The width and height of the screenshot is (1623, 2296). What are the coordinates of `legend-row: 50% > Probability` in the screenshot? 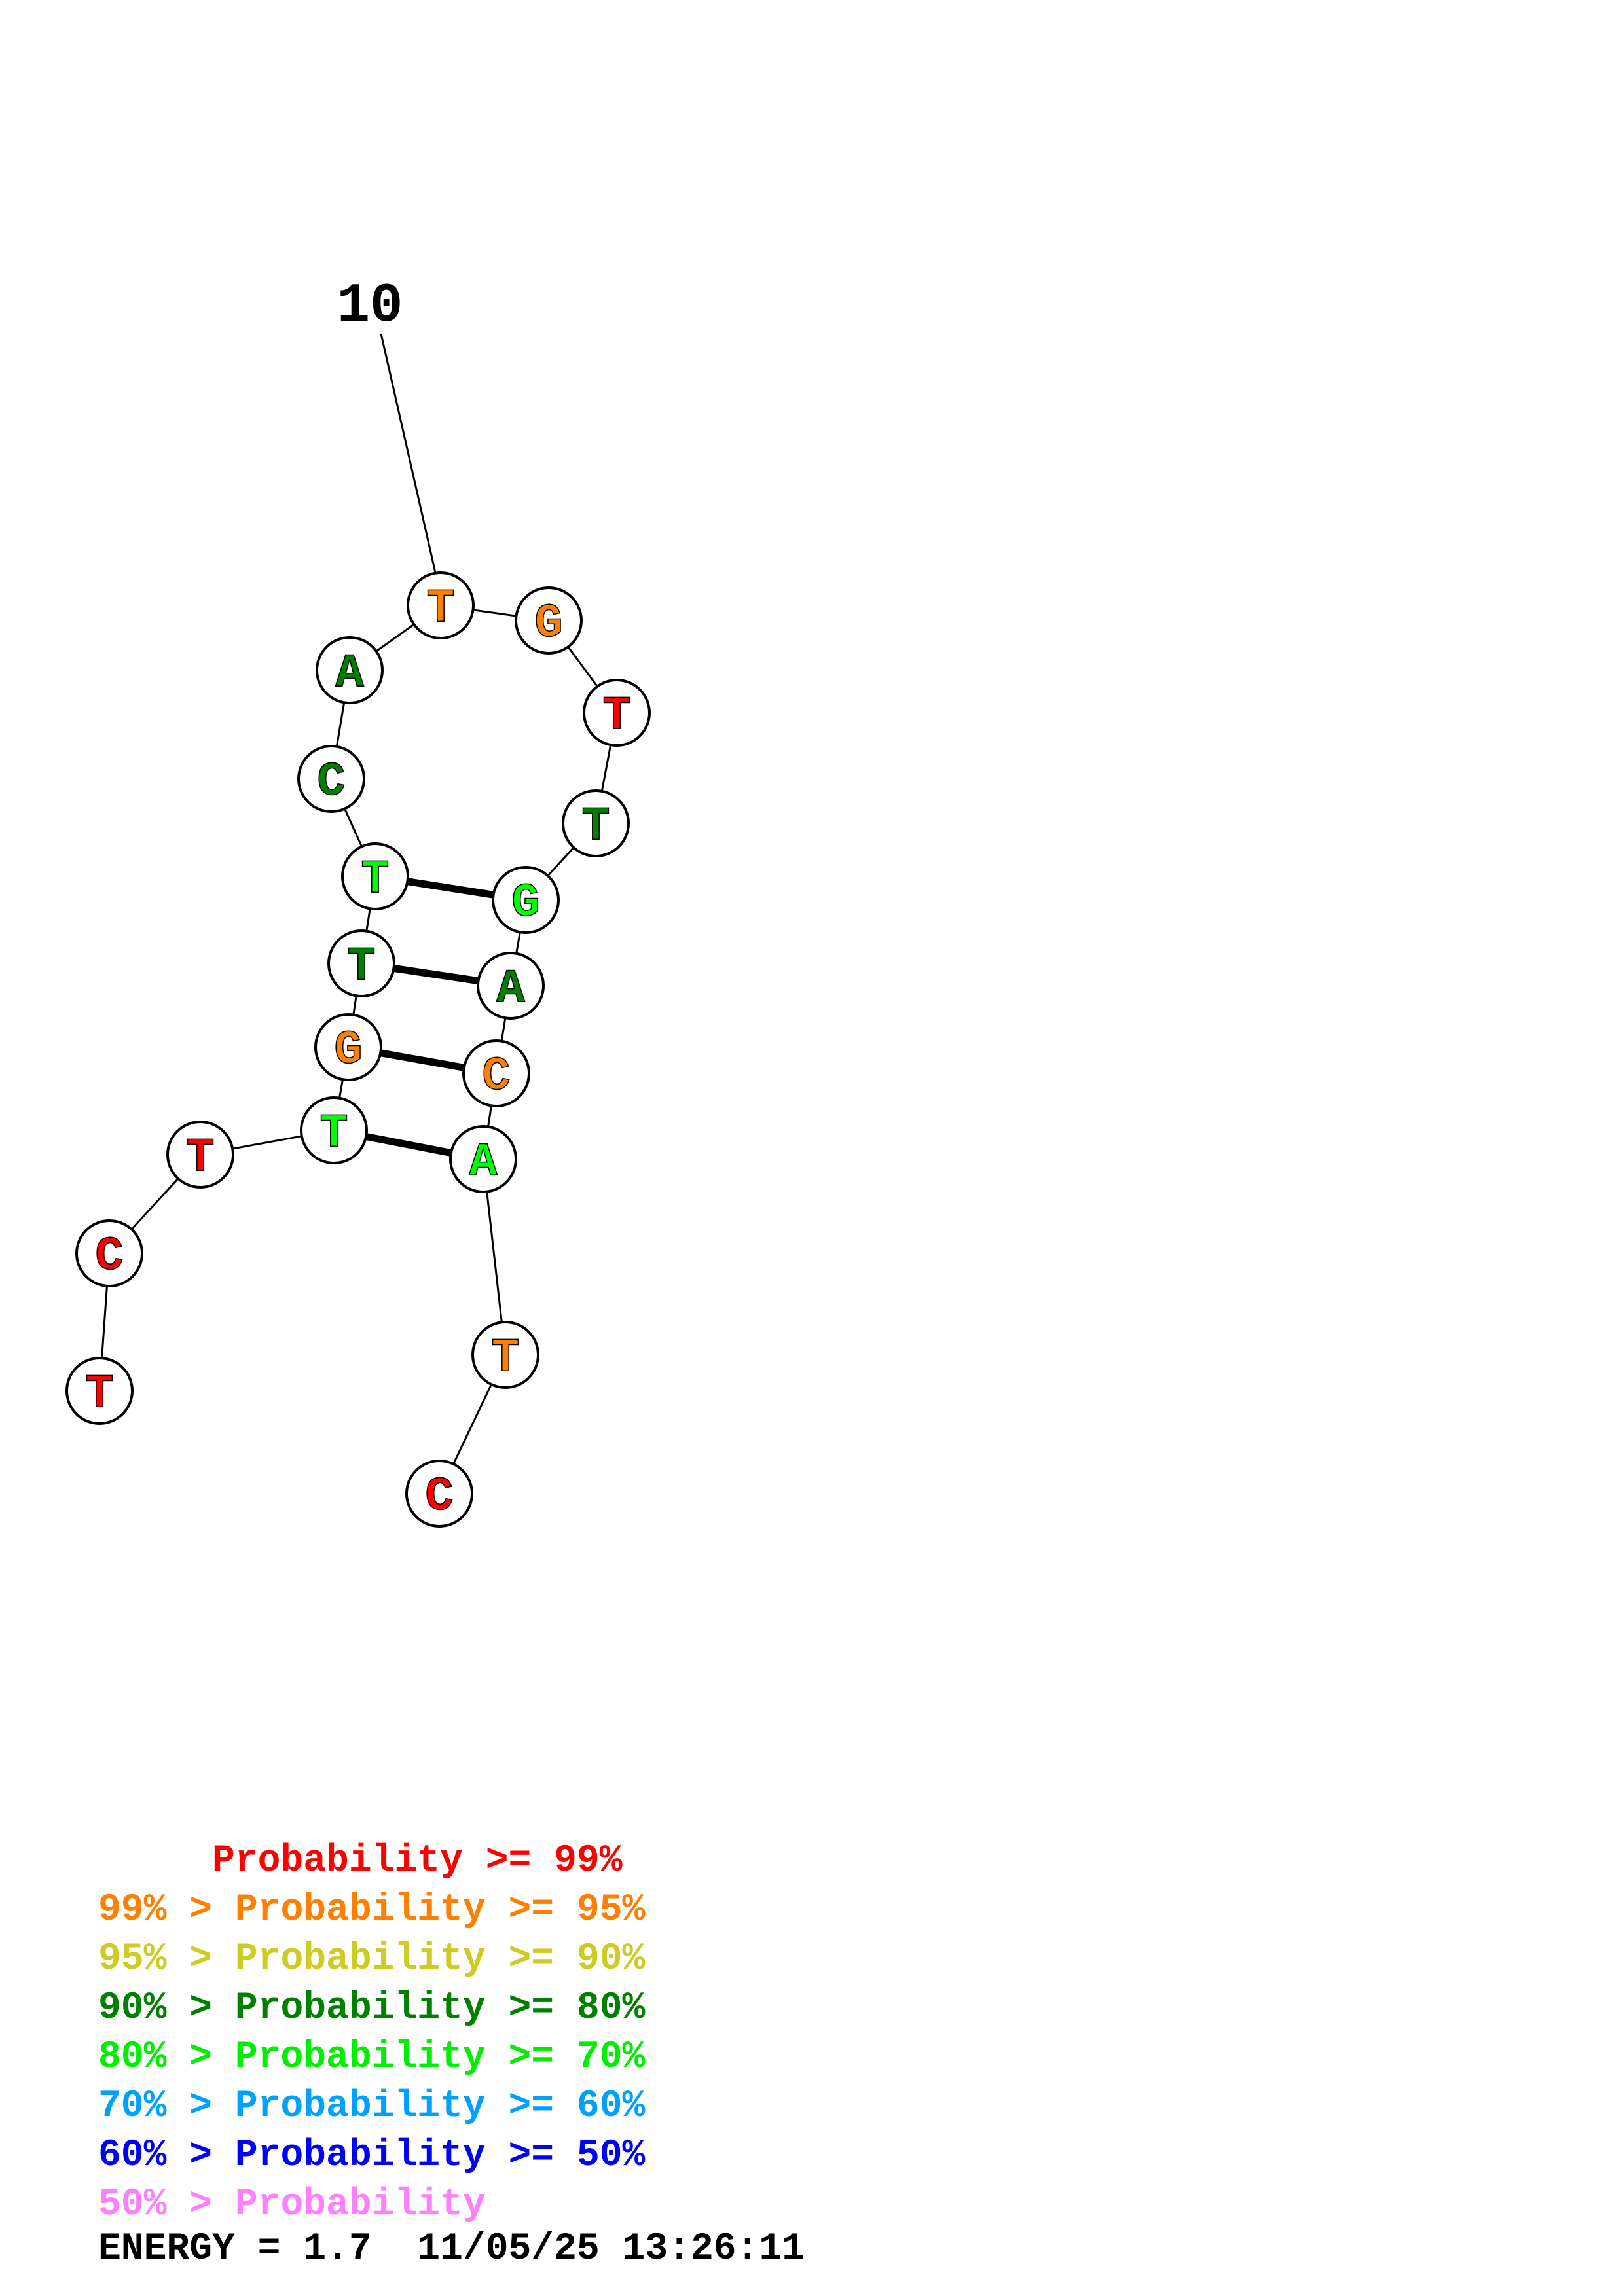 It's located at (292, 2204).